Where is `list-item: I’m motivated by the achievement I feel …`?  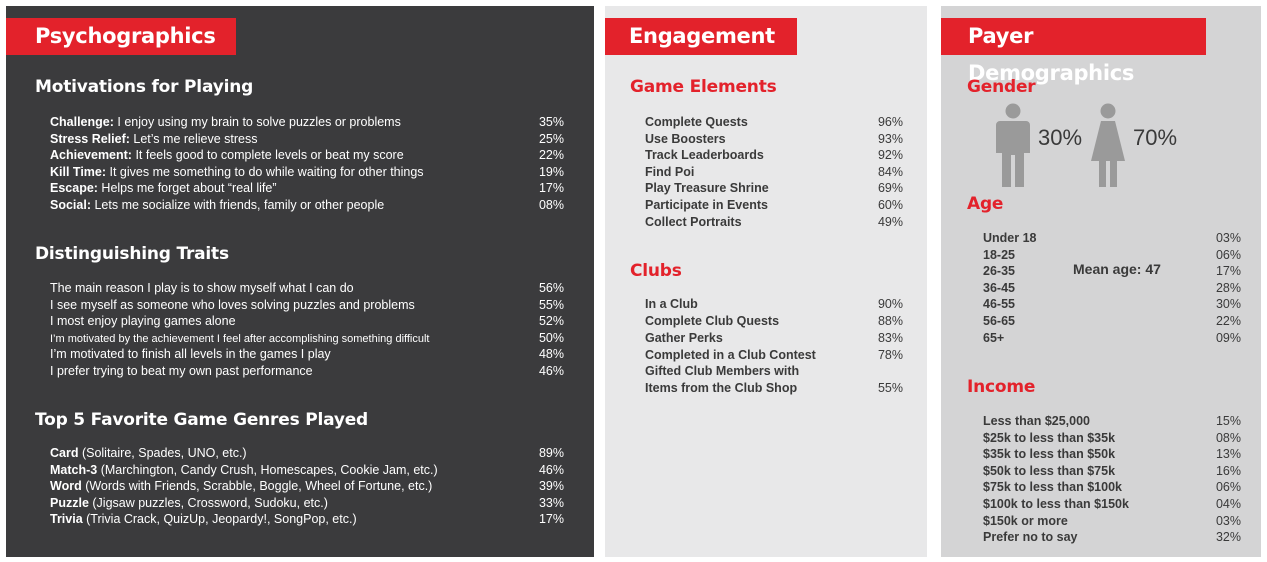 list-item: I’m motivated by the achievement I feel … is located at coordinates (307, 337).